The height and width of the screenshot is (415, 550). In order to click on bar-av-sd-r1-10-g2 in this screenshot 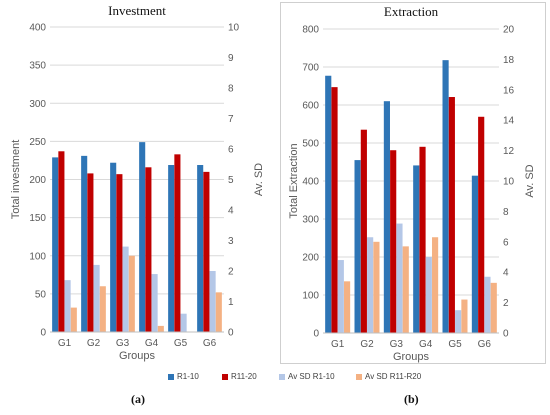, I will do `click(96, 298)`.